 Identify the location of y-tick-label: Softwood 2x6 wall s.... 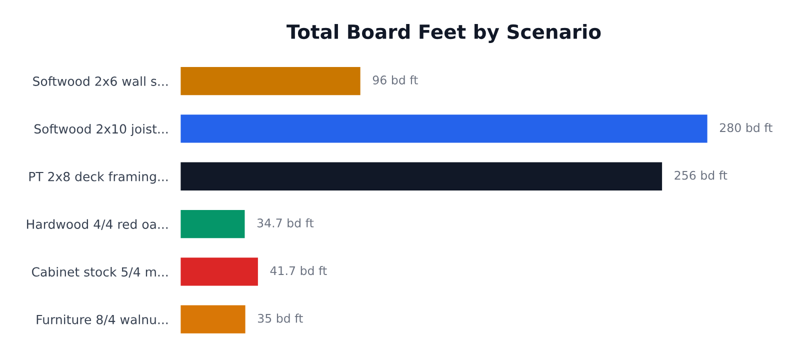
(100, 81).